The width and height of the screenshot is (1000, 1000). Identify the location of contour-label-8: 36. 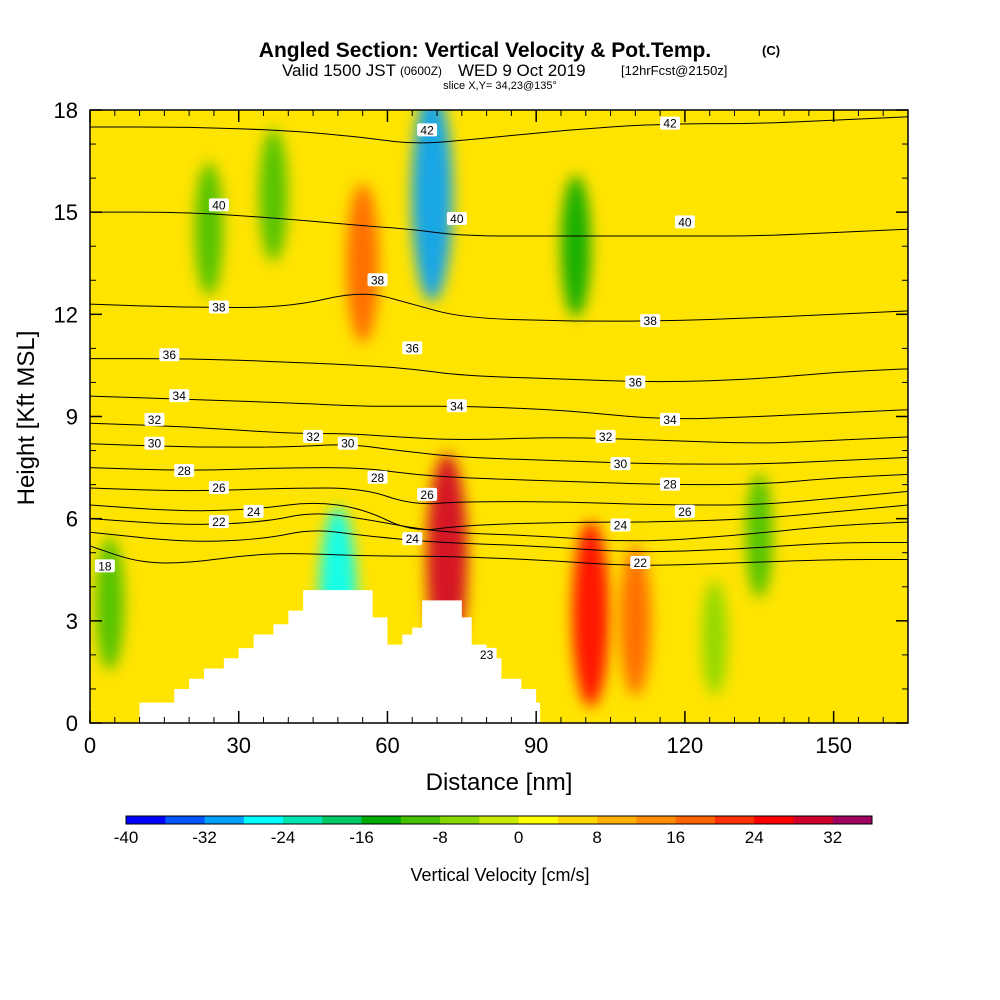
(169, 355).